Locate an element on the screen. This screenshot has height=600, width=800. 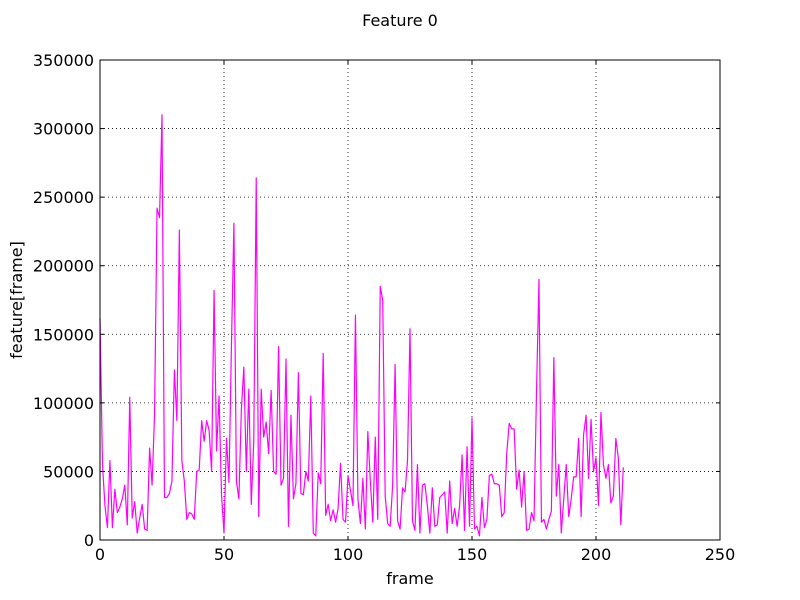
y-tick-label: 200000 is located at coordinates (63, 266).